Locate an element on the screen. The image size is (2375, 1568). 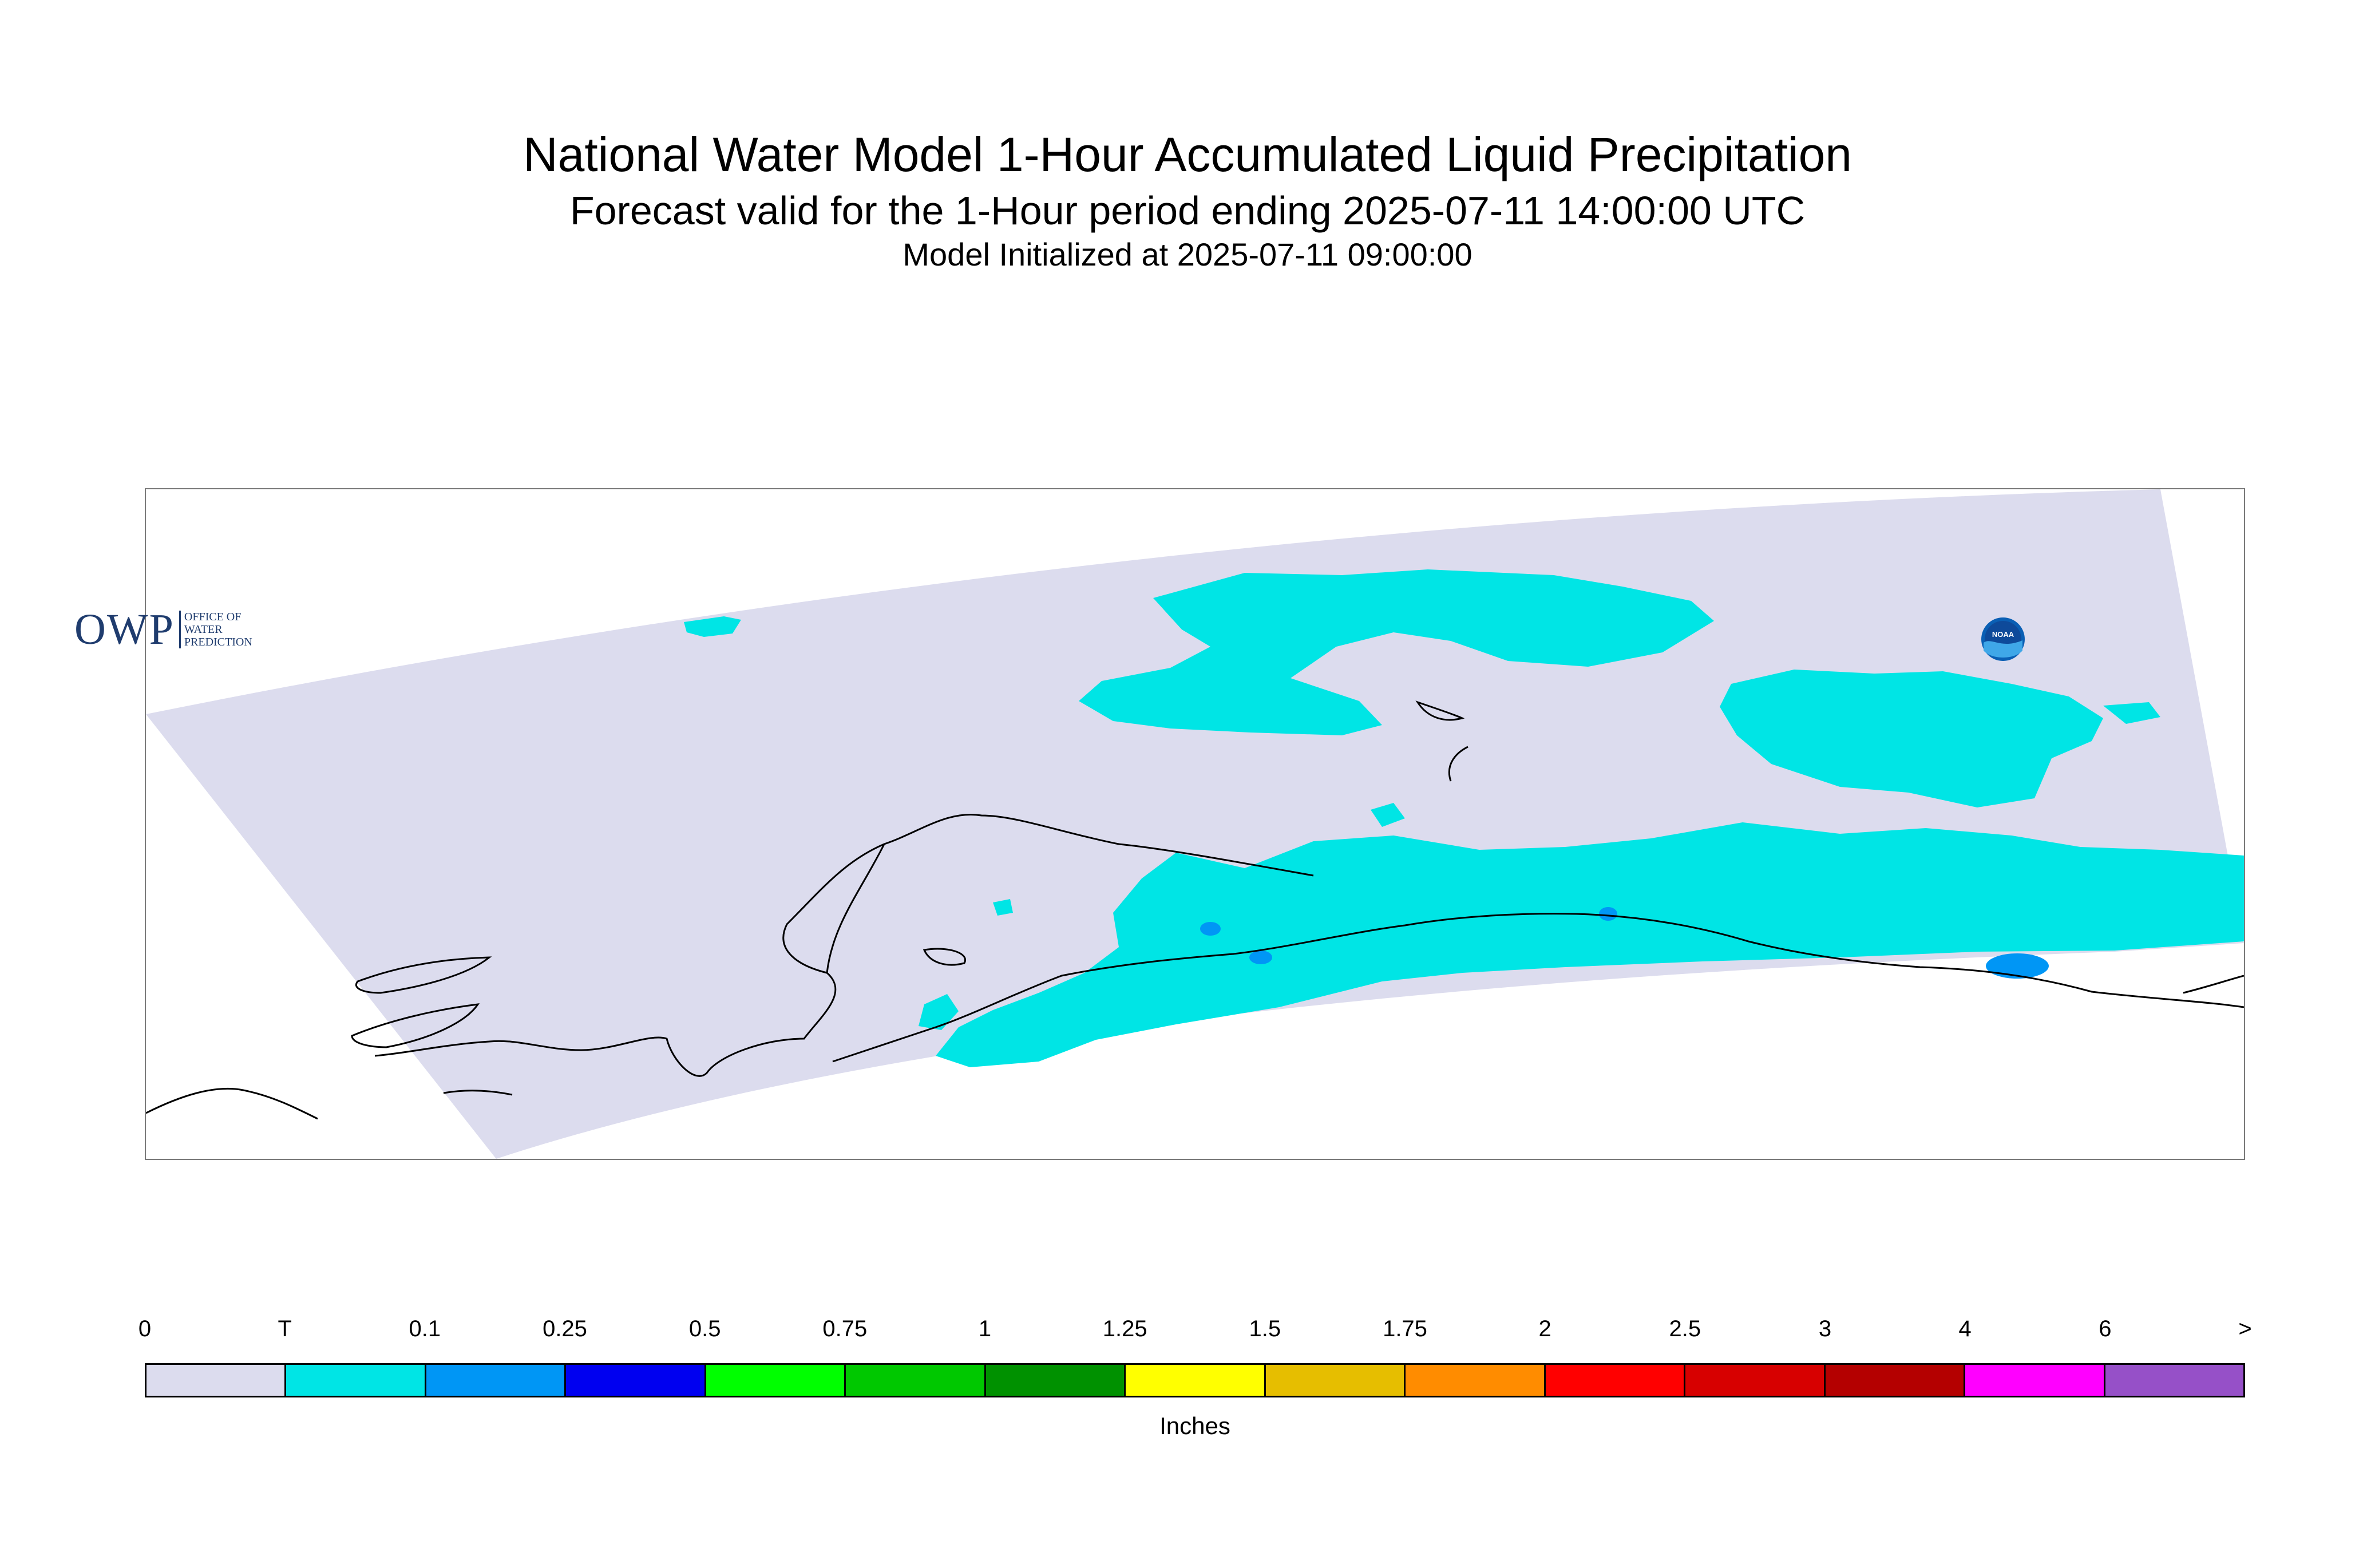
legend-color-bar is located at coordinates (1195, 1380).